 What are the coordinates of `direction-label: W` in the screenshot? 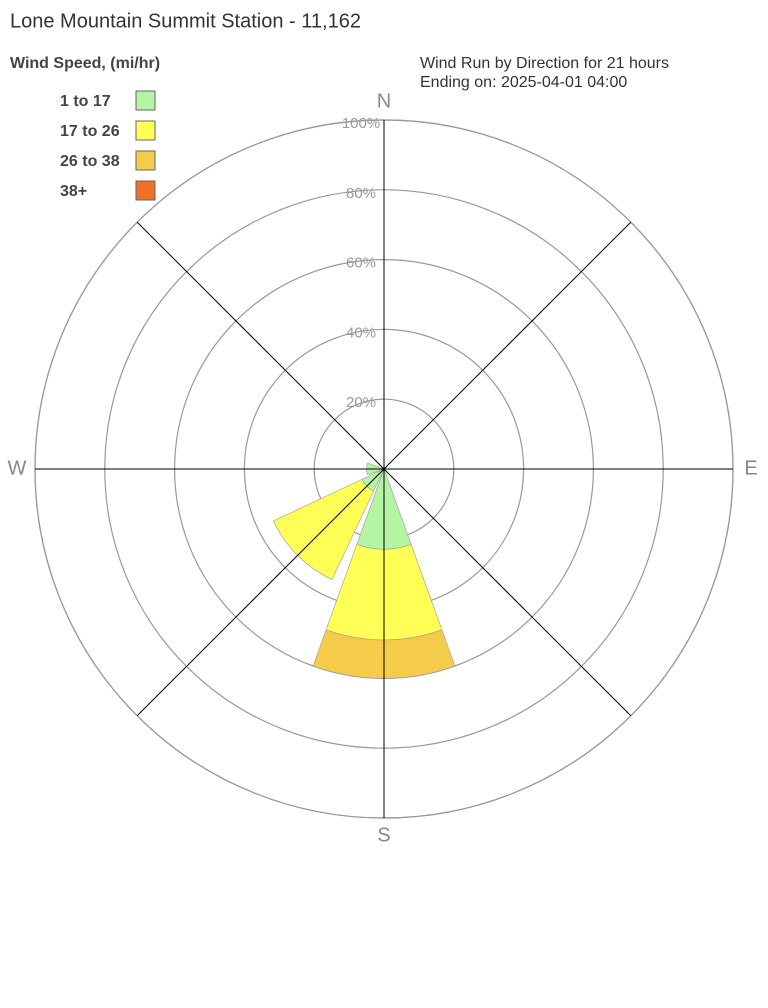 It's located at (17, 468).